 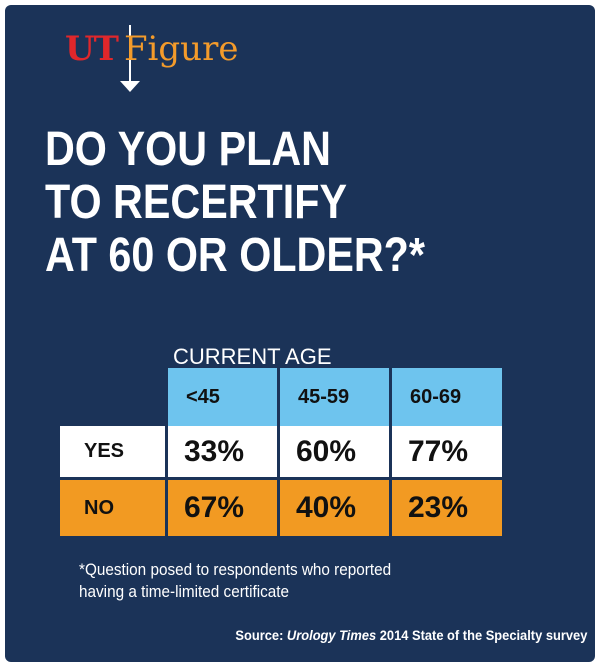 I want to click on title-line: TO RECERTIFY, so click(x=196, y=202).